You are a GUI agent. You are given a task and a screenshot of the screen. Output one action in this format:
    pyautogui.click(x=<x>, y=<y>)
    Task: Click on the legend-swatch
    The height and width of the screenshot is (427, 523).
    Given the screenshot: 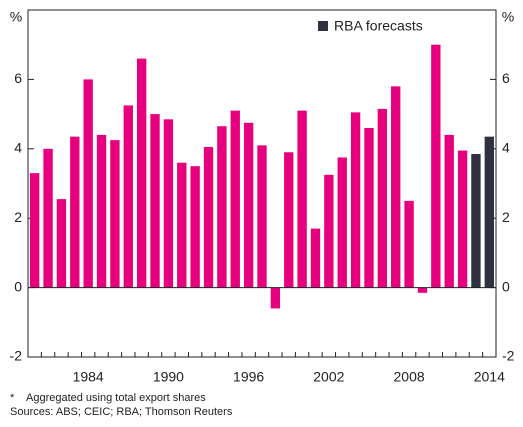 What is the action you would take?
    pyautogui.click(x=323, y=26)
    